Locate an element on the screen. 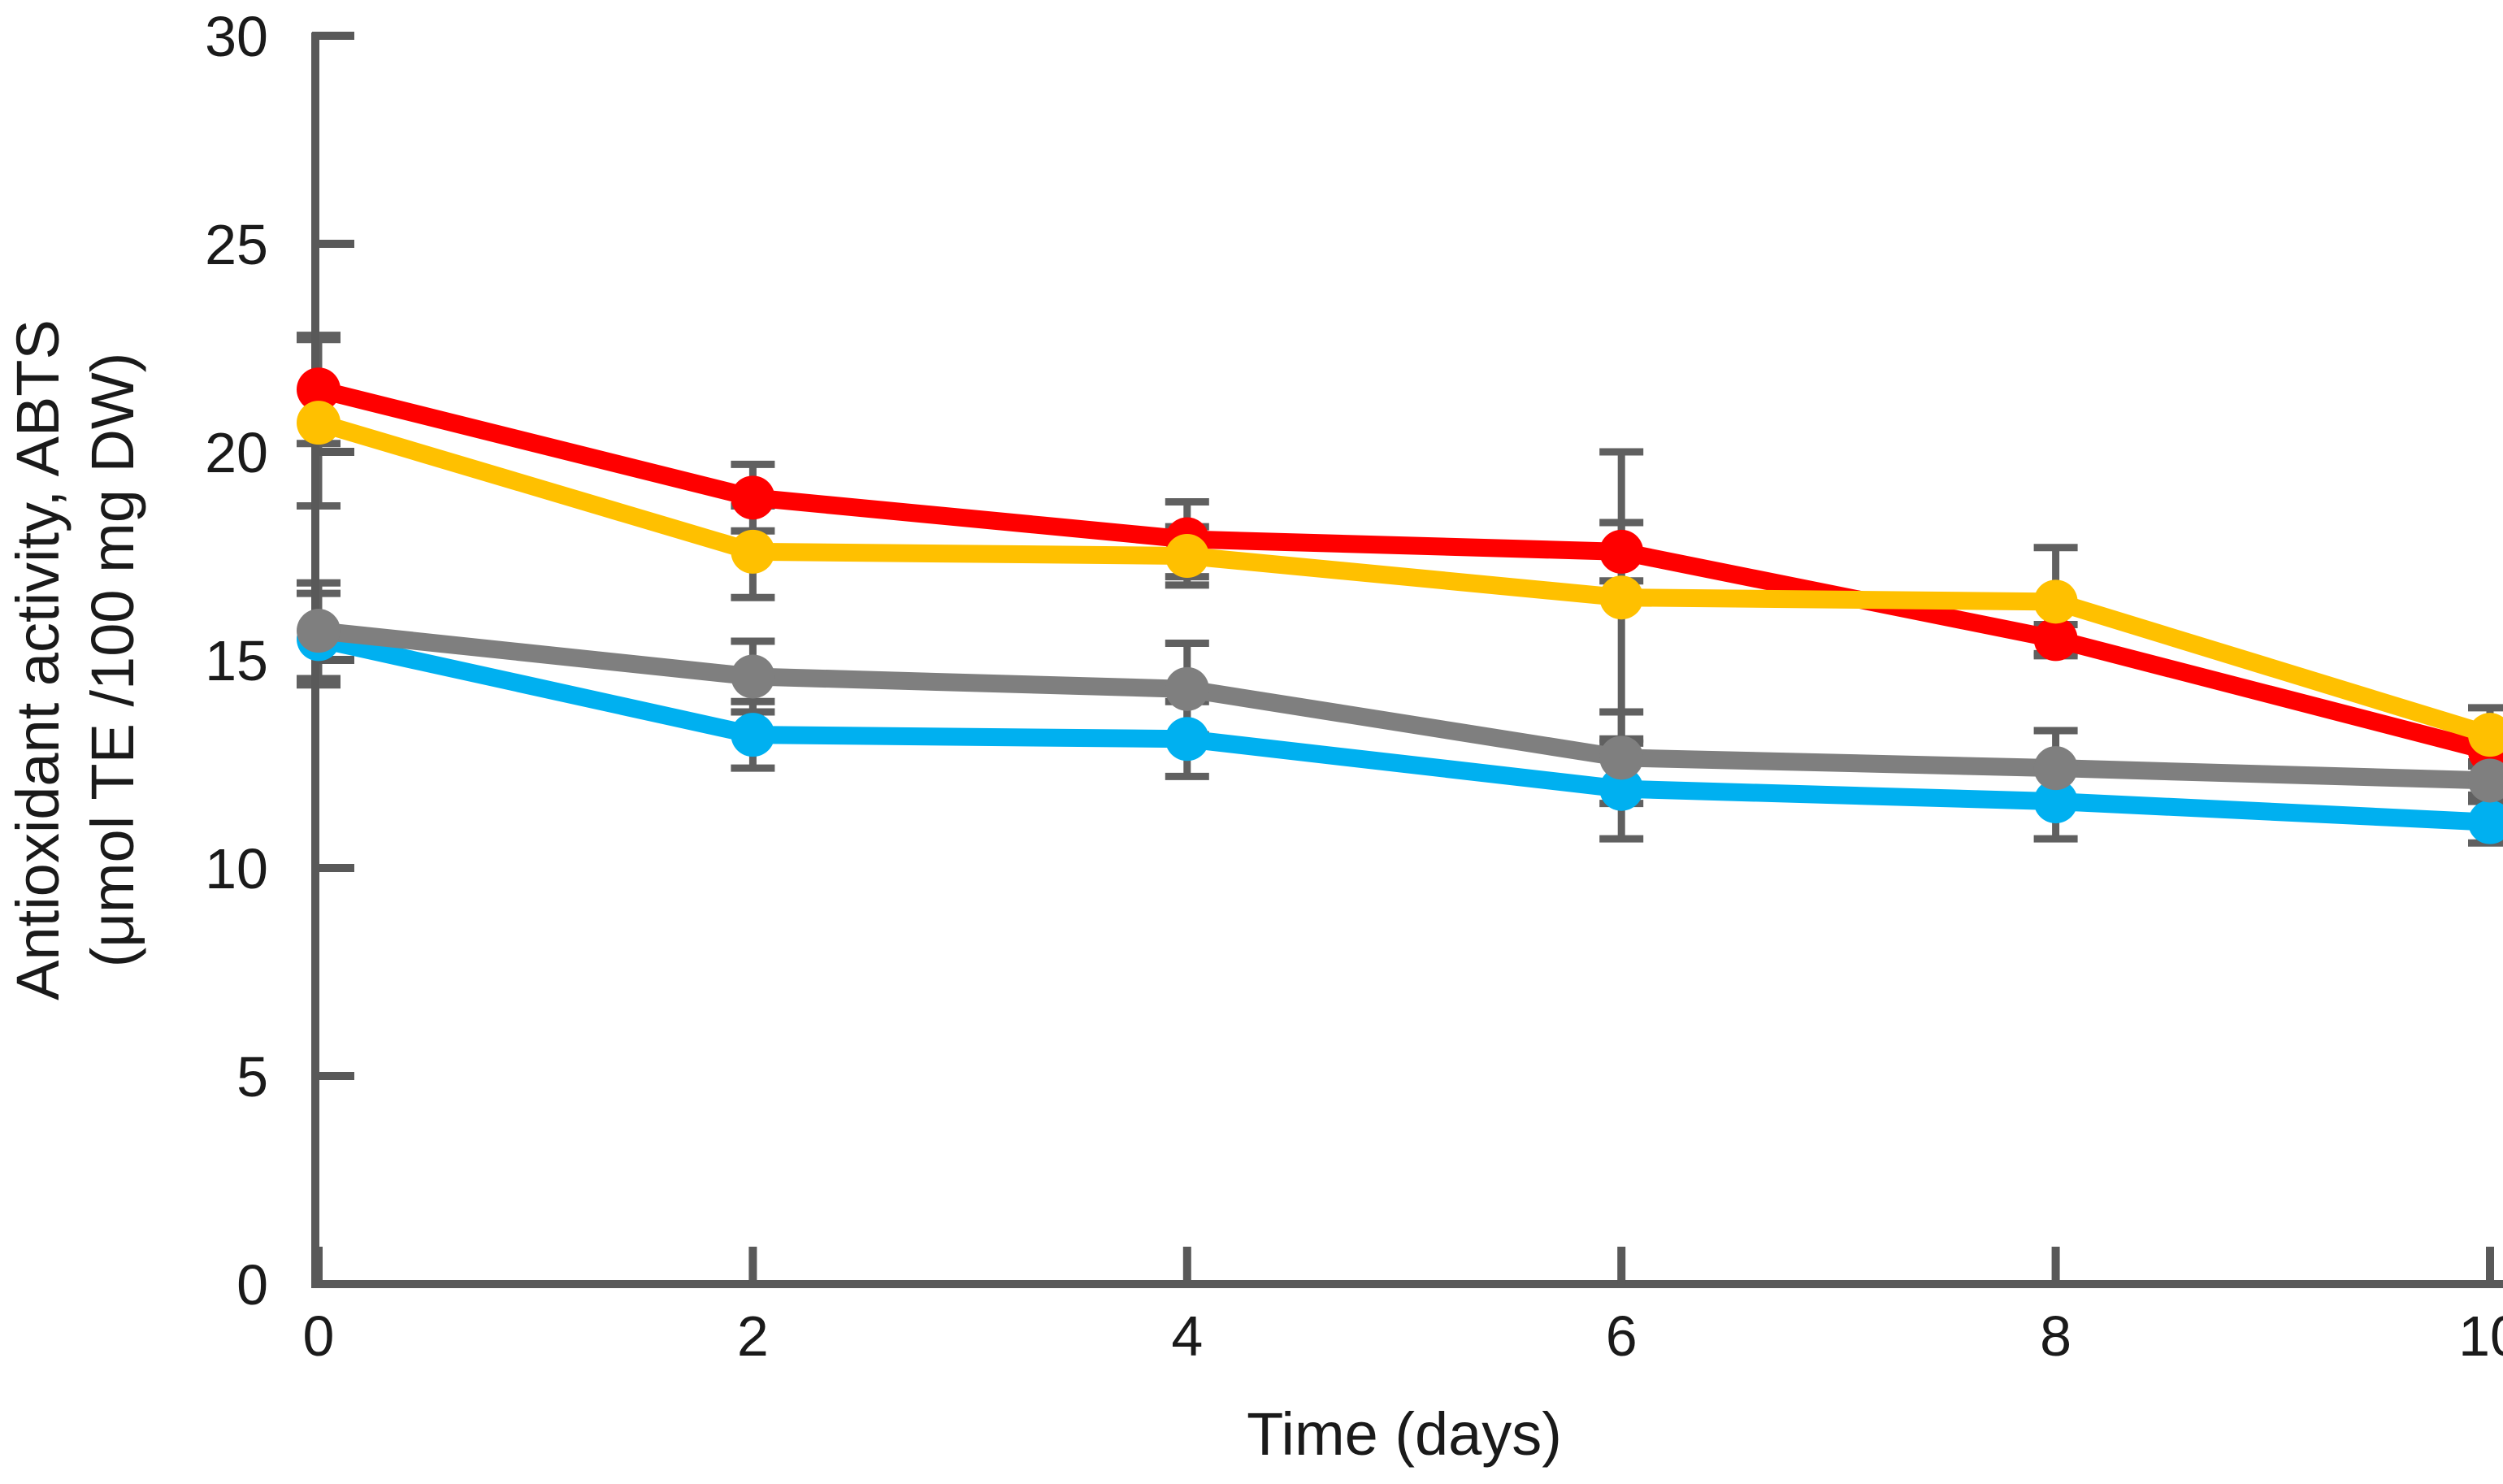  y-tick-label: 15 is located at coordinates (236, 660).